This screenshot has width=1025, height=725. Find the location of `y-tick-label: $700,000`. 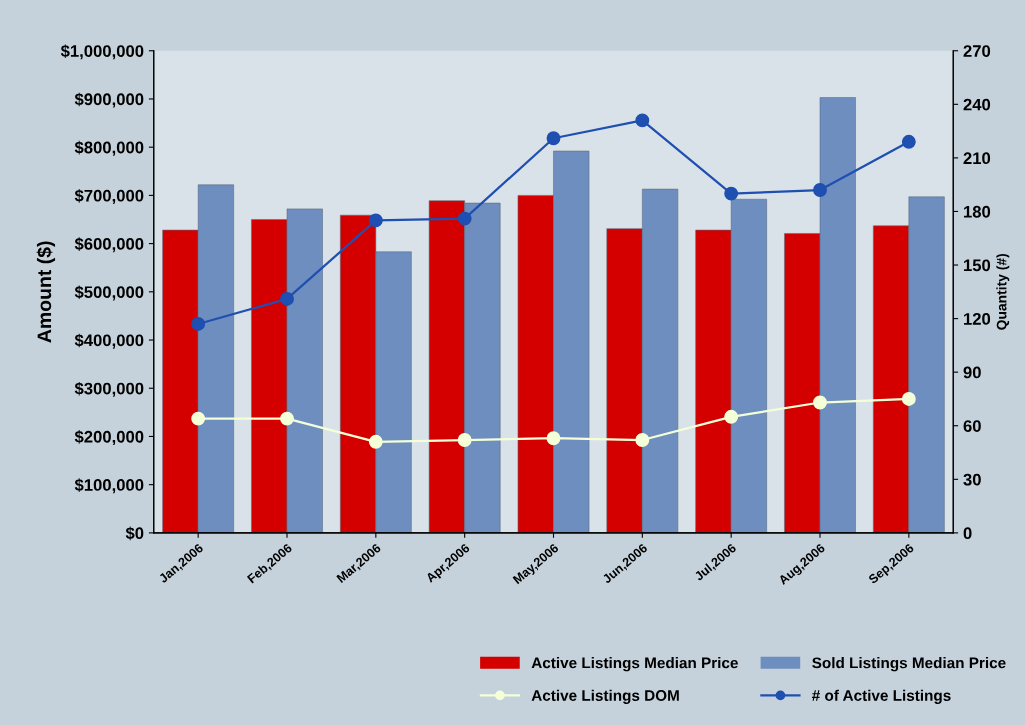

y-tick-label: $700,000 is located at coordinates (109, 197).